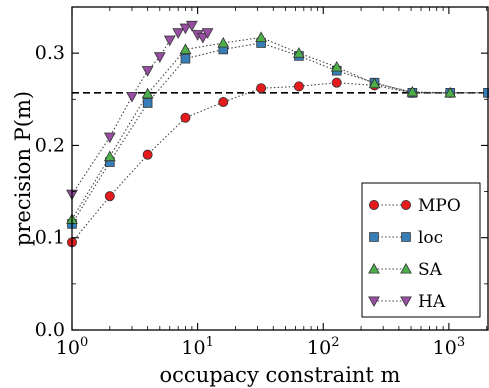  I want to click on x-tick-label: 10¹, so click(197, 347).